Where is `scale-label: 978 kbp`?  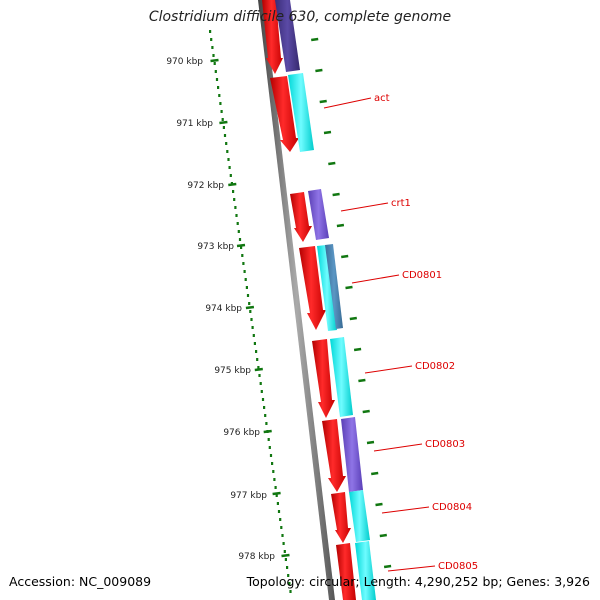
scale-label: 978 kbp is located at coordinates (256, 557).